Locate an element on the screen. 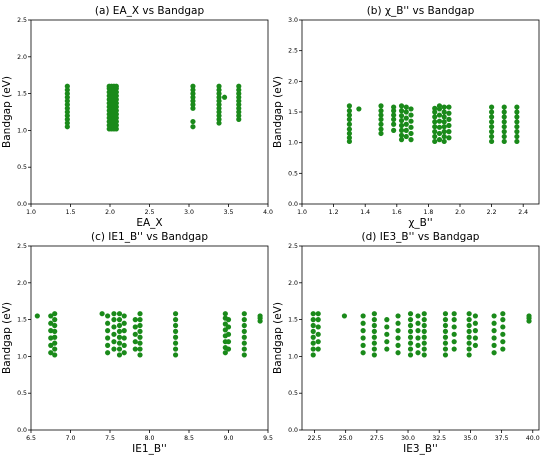 Image resolution: width=550 pixels, height=460 pixels. y-tick-label: 2.0 is located at coordinates (22, 57).